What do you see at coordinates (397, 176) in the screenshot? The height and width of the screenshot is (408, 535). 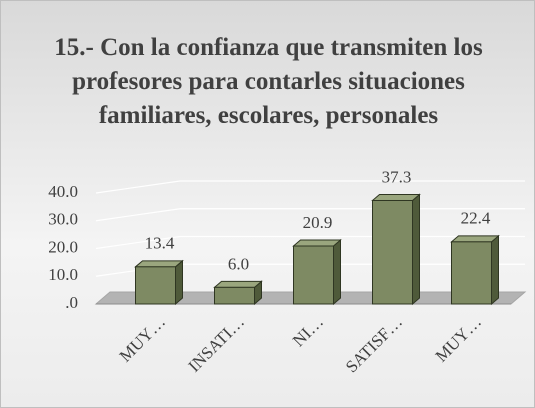 I see `data-label: 37.3` at bounding box center [397, 176].